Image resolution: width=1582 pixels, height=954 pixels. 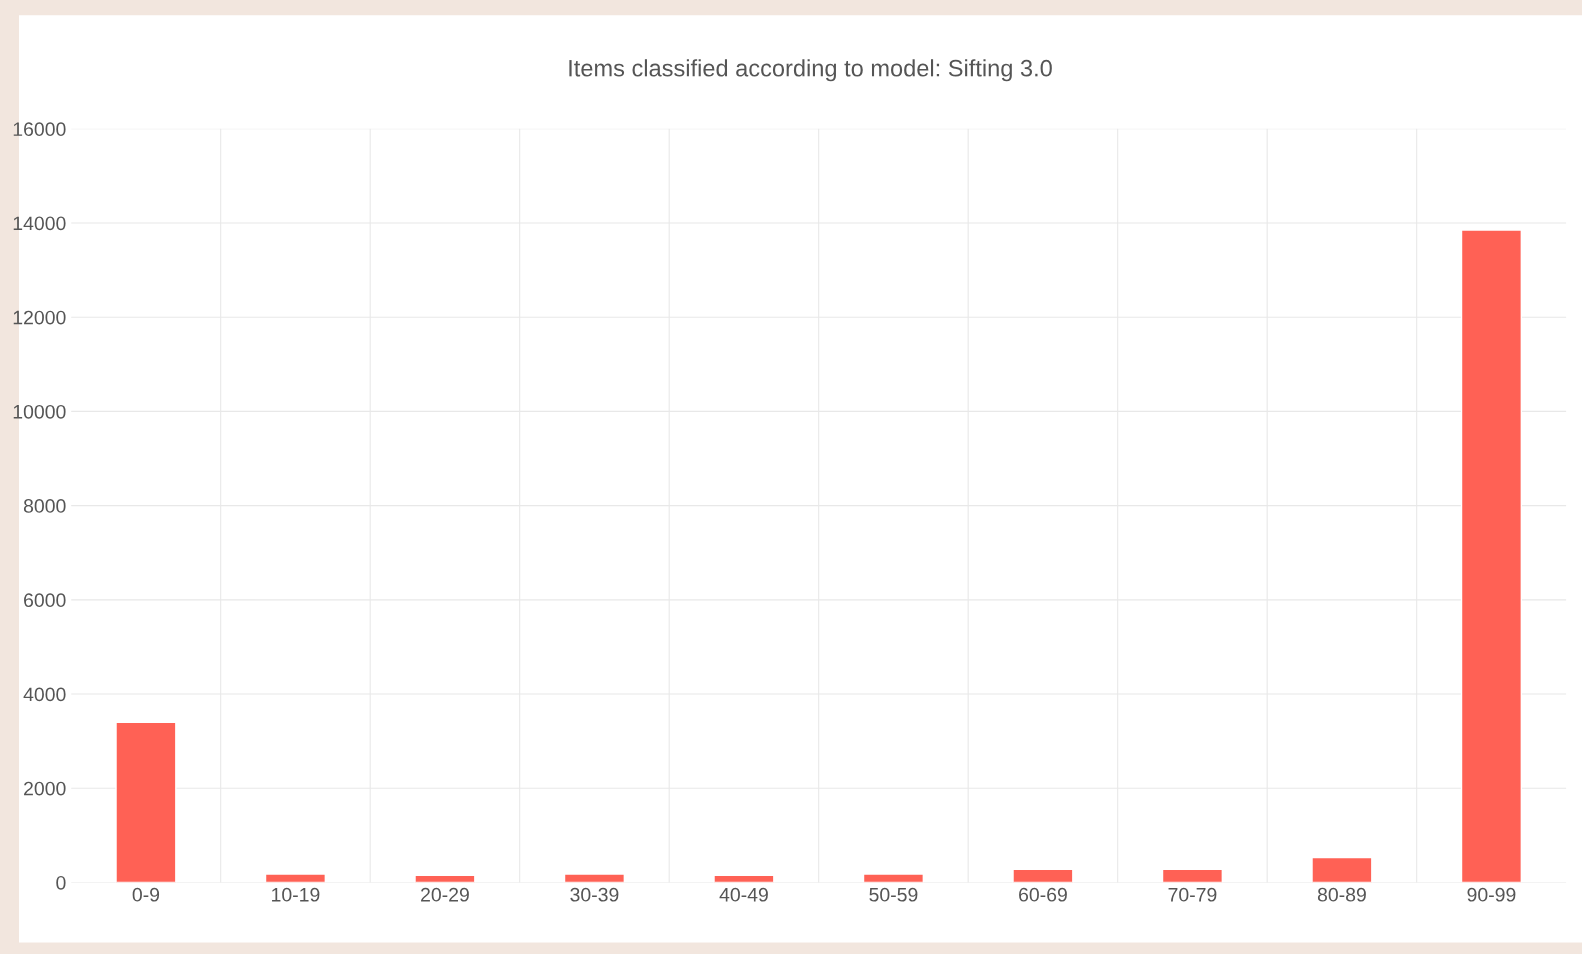 I want to click on y-tick-label: 2000, so click(x=45, y=788).